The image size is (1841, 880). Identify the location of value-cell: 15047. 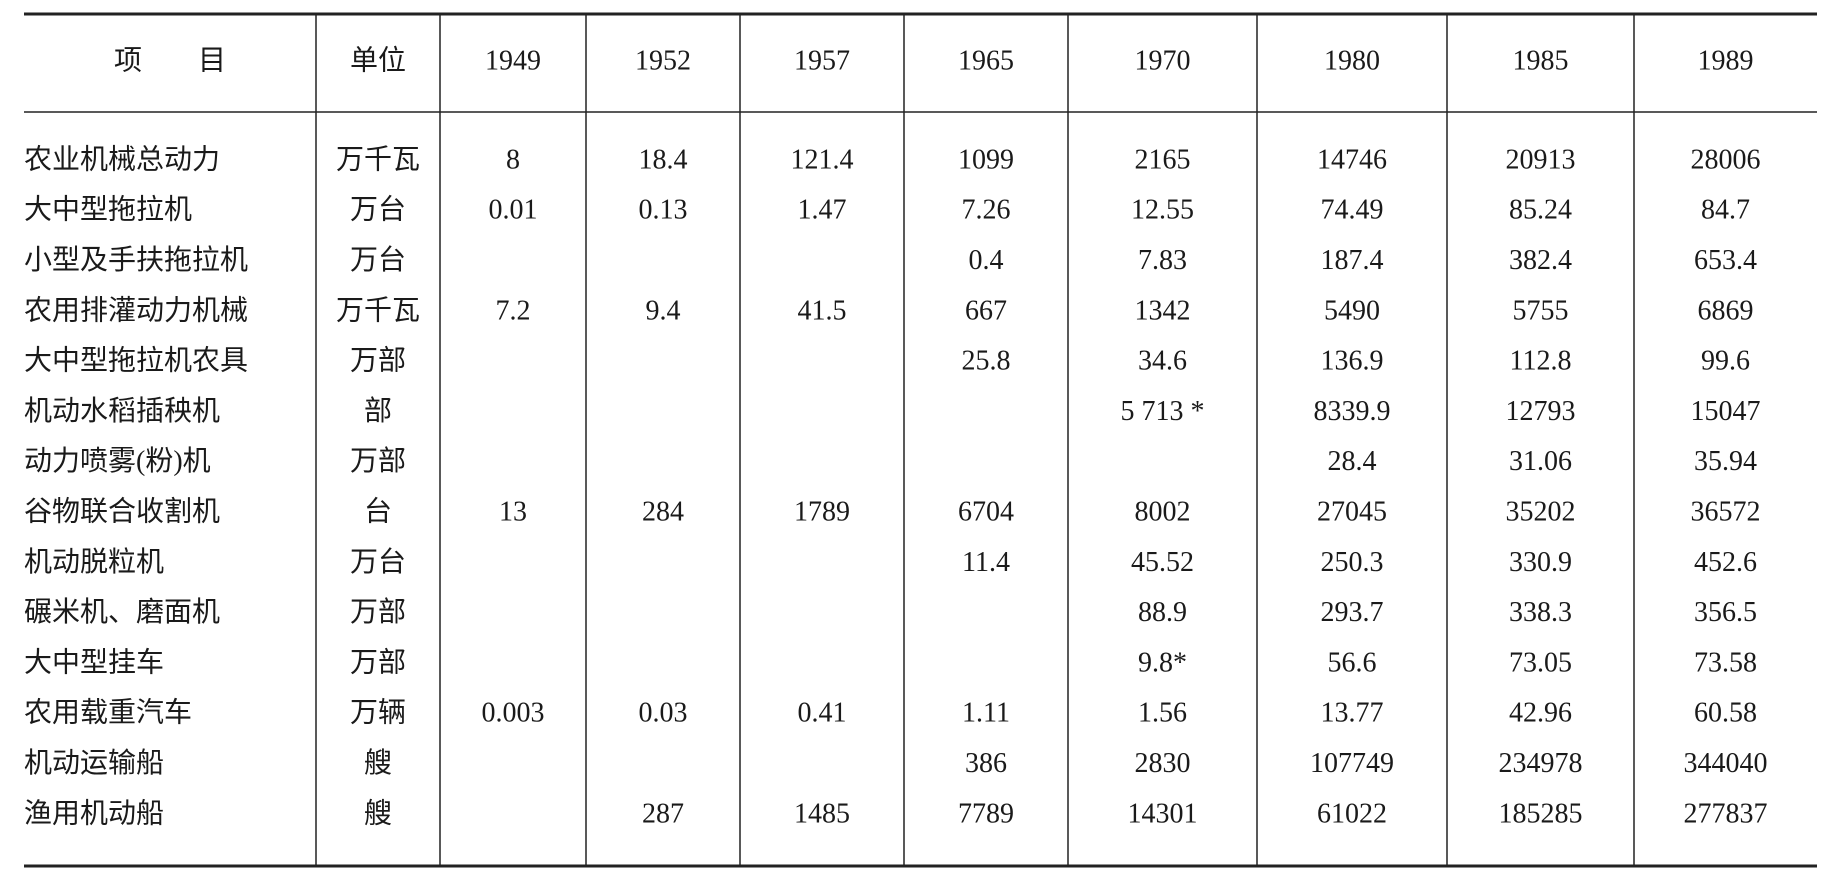
(1726, 411).